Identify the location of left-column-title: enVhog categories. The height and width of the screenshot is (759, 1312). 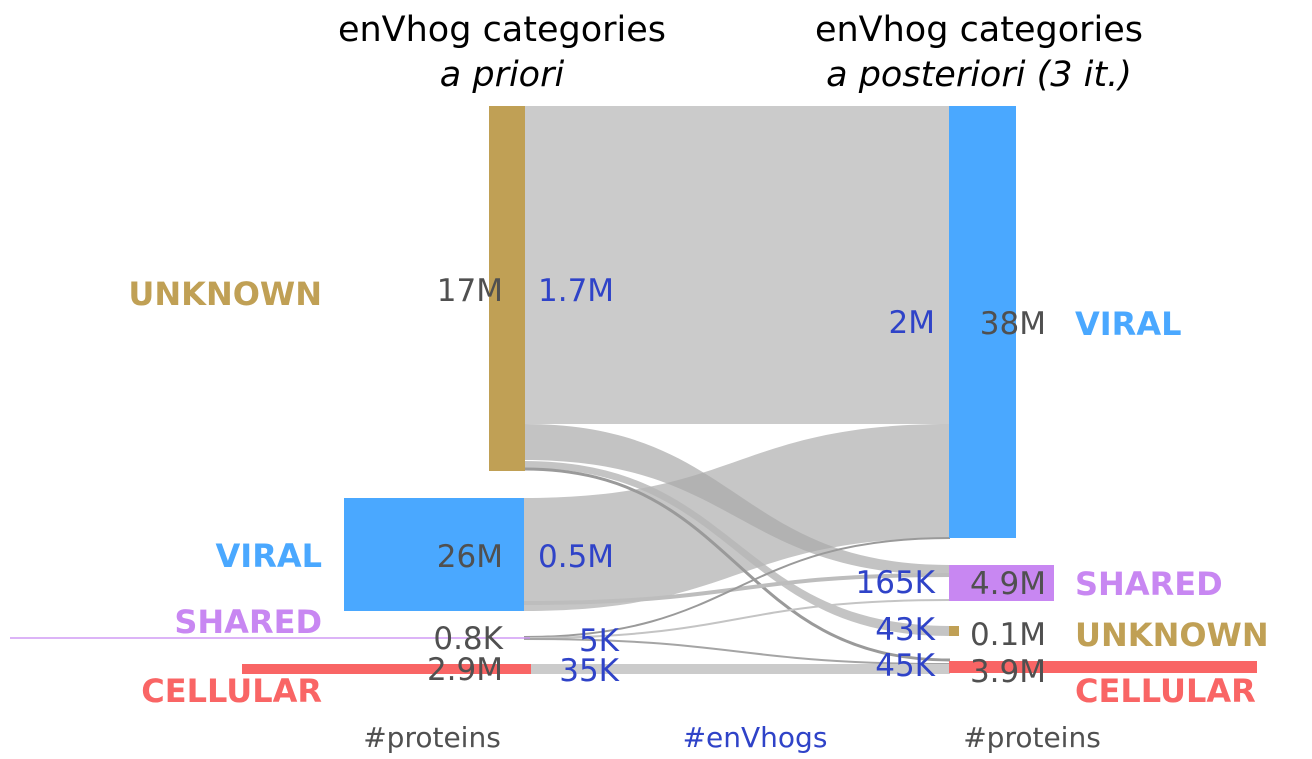
(502, 30).